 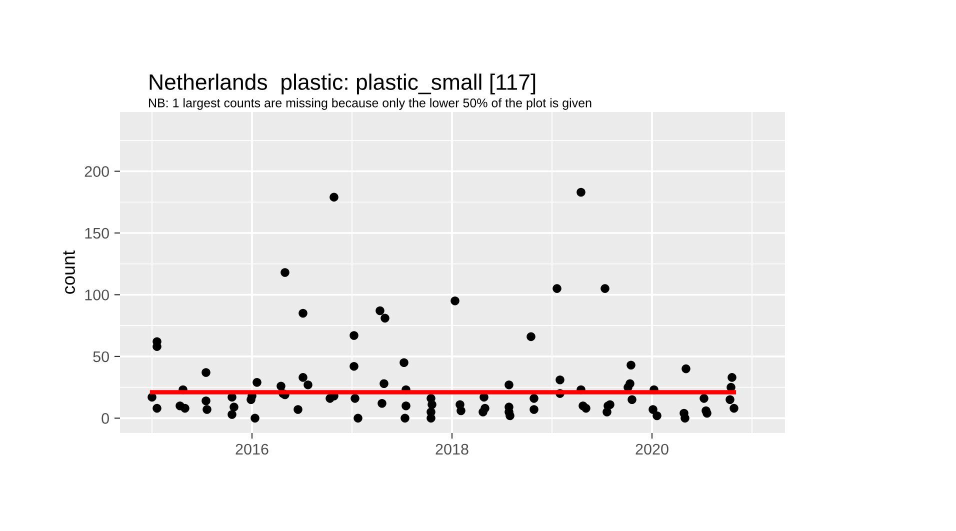 I want to click on x-tick-label: 2018, so click(x=452, y=449).